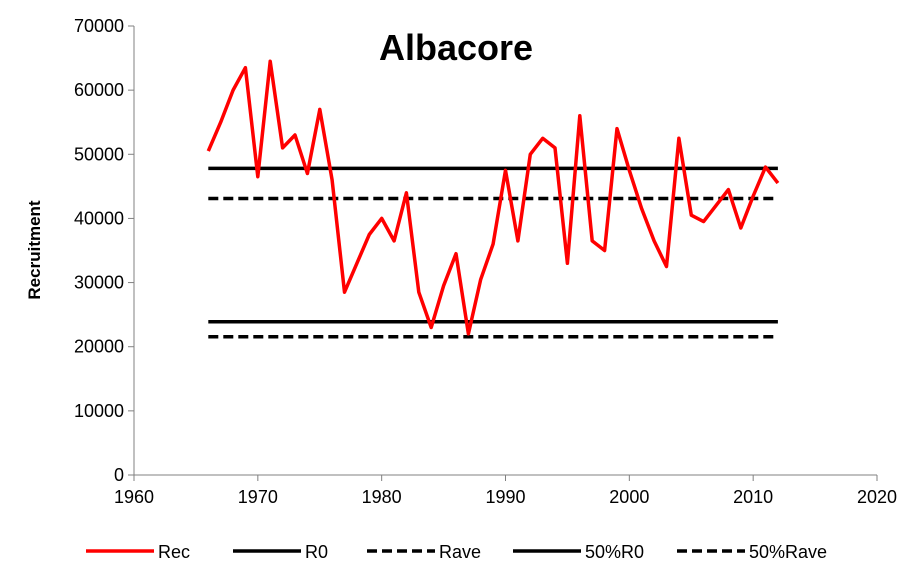 The height and width of the screenshot is (571, 909). What do you see at coordinates (99, 90) in the screenshot?
I see `y-tick-label: 60000` at bounding box center [99, 90].